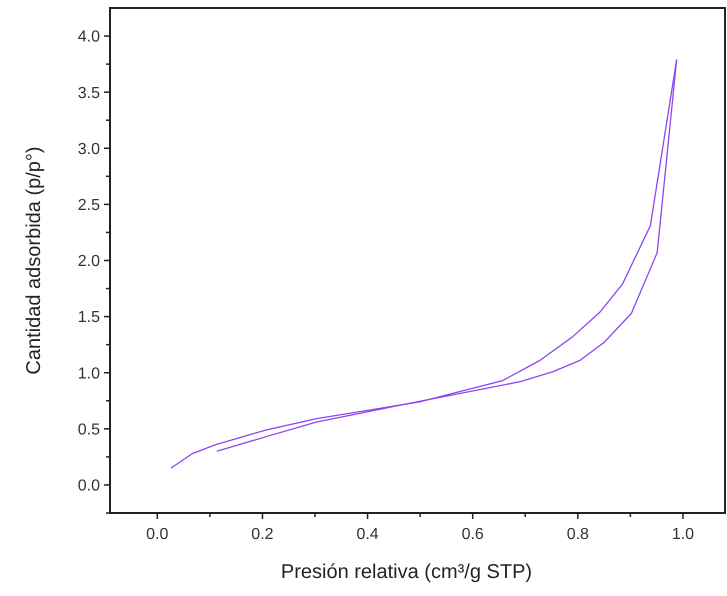 The height and width of the screenshot is (596, 727). What do you see at coordinates (473, 534) in the screenshot?
I see `x-tick-label: 0.6` at bounding box center [473, 534].